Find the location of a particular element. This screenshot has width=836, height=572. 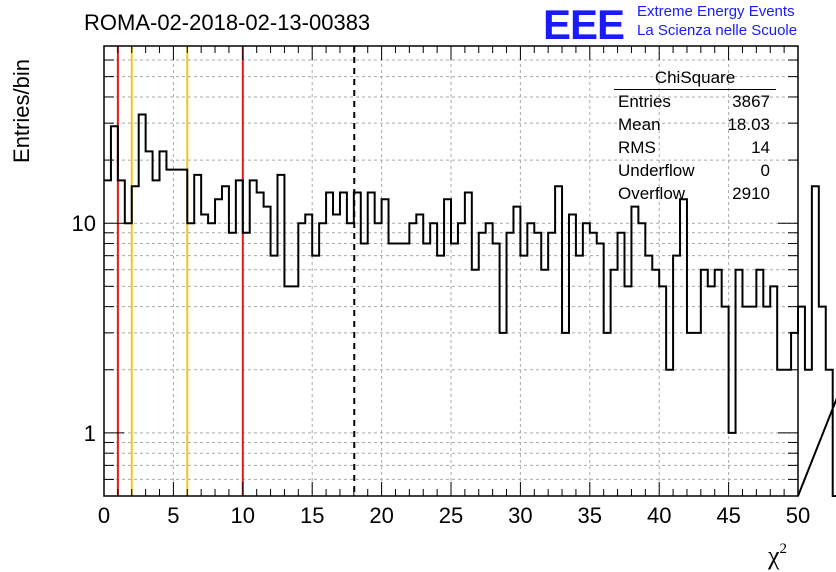

eee-logo: EEE is located at coordinates (584, 24).